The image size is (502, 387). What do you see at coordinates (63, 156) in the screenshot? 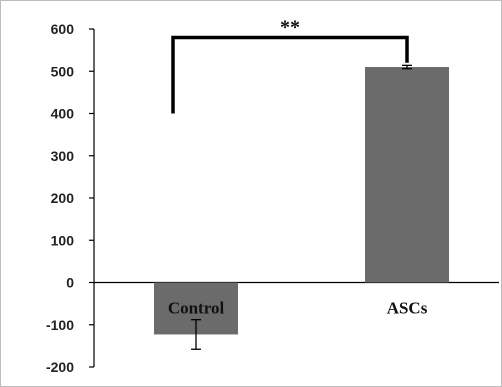
I see `y-tick-label: 300` at bounding box center [63, 156].